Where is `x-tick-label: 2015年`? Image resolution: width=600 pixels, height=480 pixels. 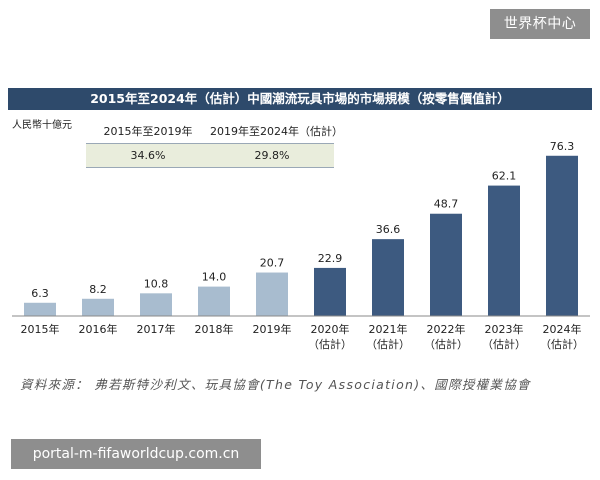 x-tick-label: 2015年 is located at coordinates (40, 329).